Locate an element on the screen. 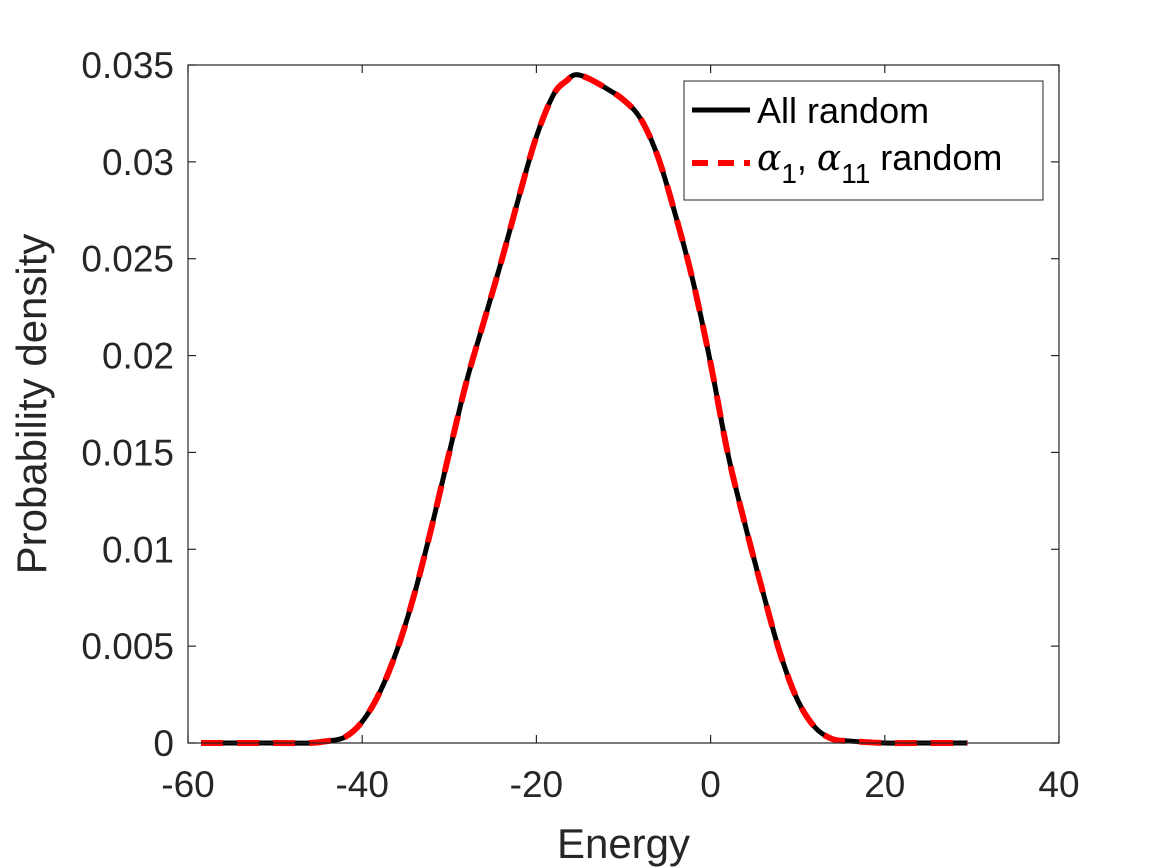 The image size is (1170, 868). y-tick-label: 0.025 is located at coordinates (127, 259).